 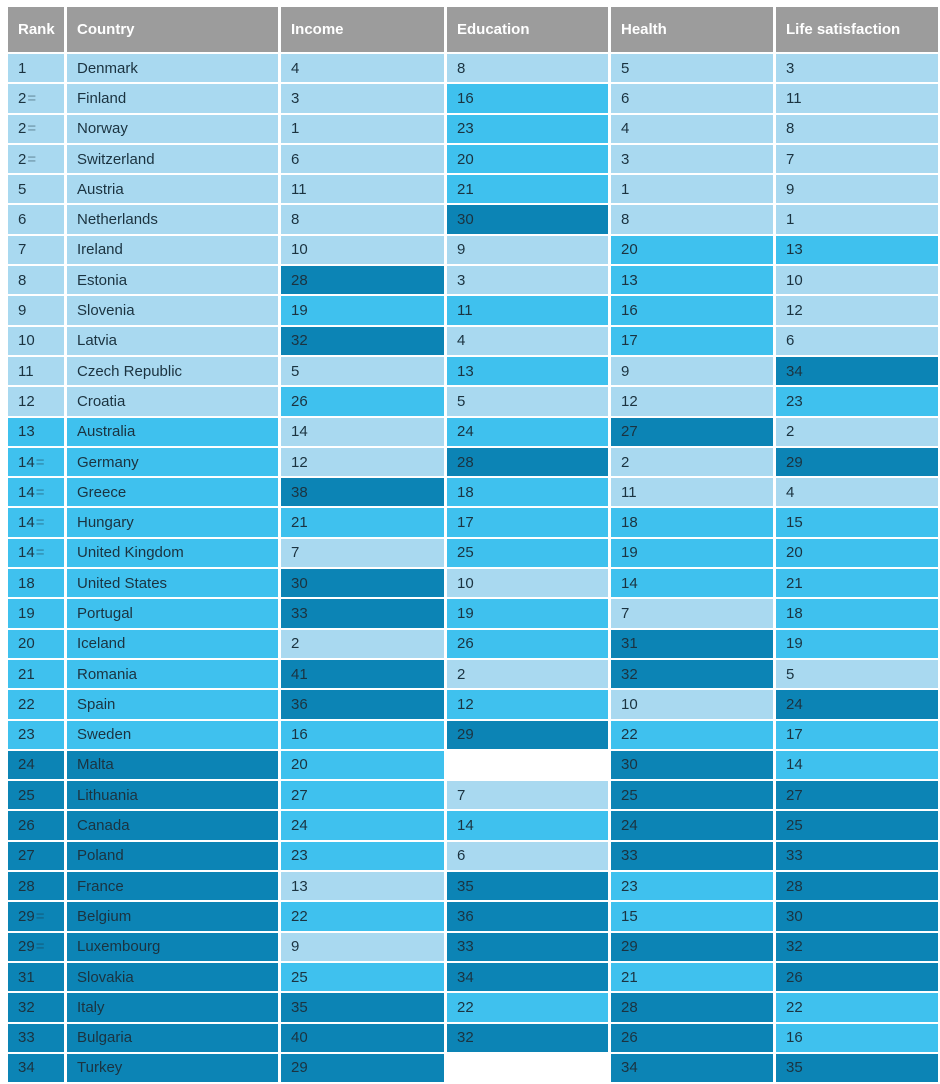 I want to click on income-cell: 24, so click(x=362, y=825).